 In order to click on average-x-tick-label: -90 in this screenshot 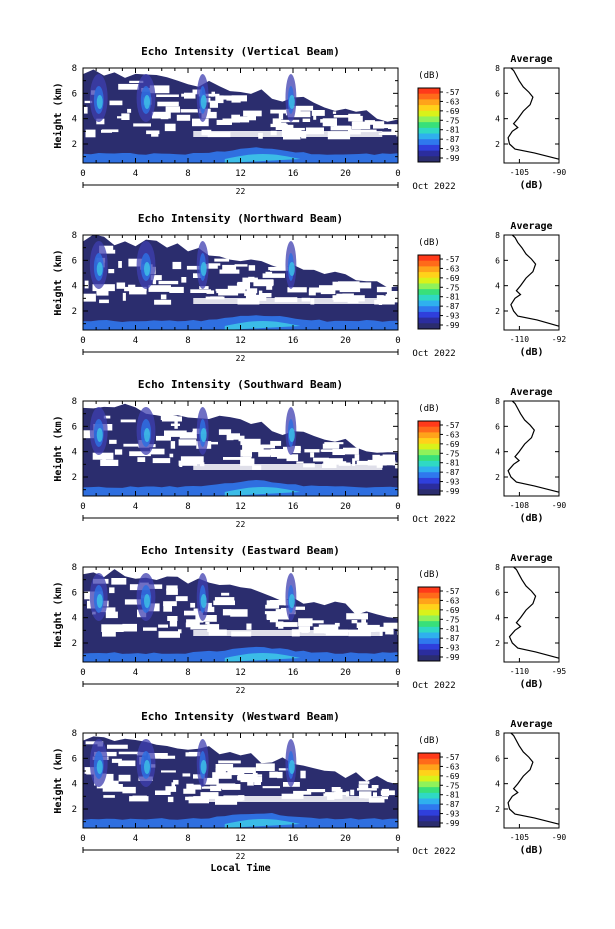, I will do `click(559, 837)`.